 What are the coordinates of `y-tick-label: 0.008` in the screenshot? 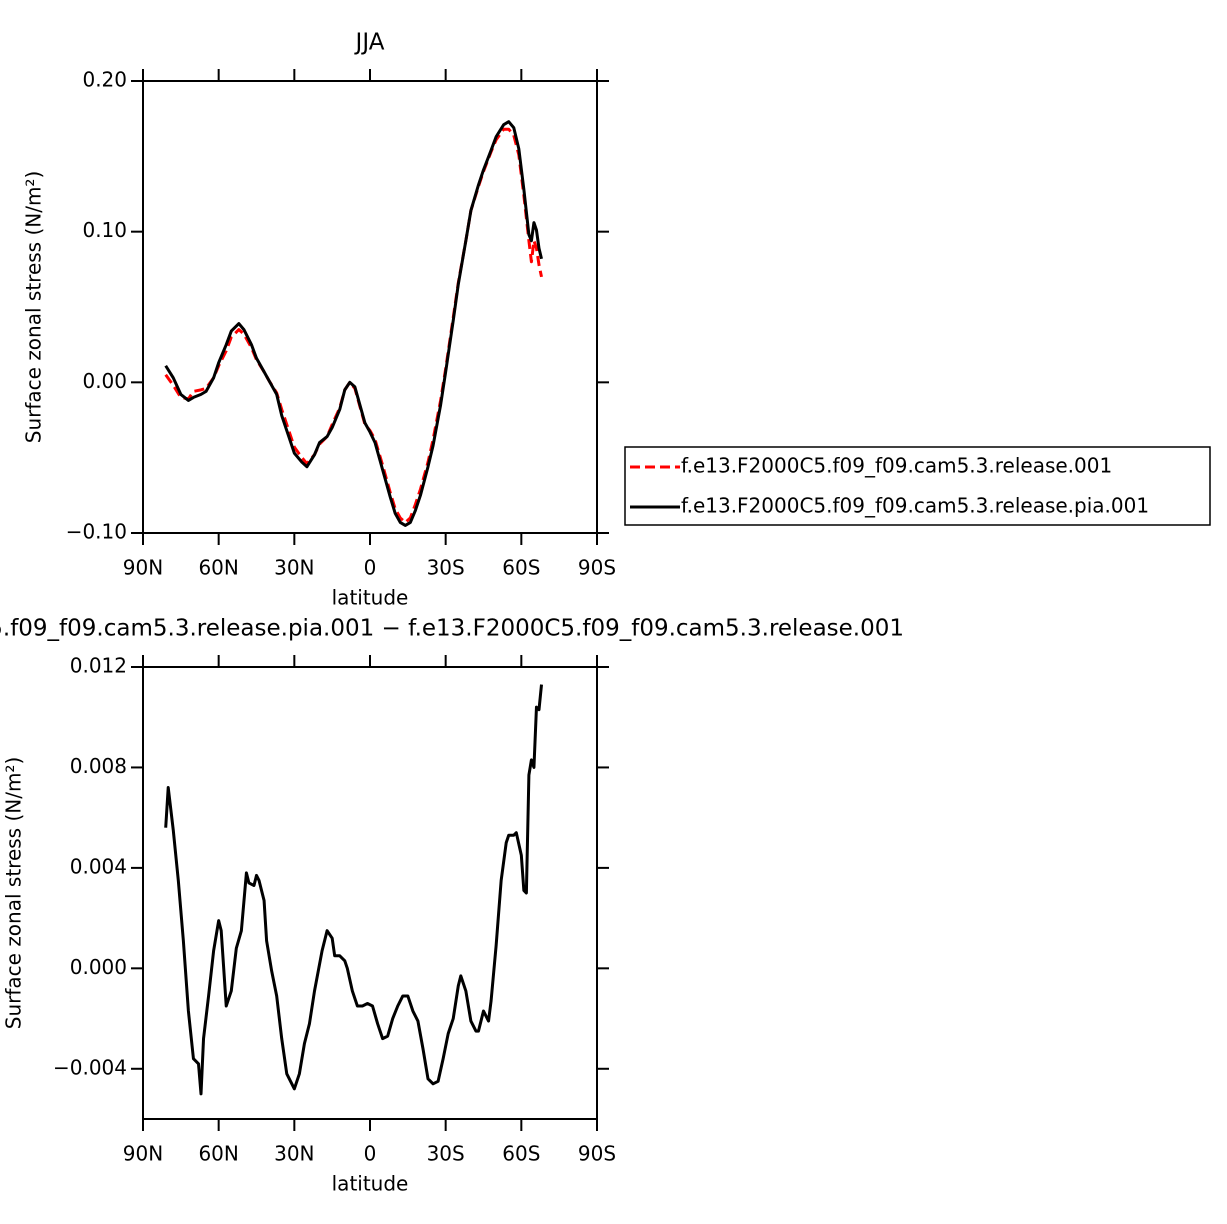 It's located at (98, 766).